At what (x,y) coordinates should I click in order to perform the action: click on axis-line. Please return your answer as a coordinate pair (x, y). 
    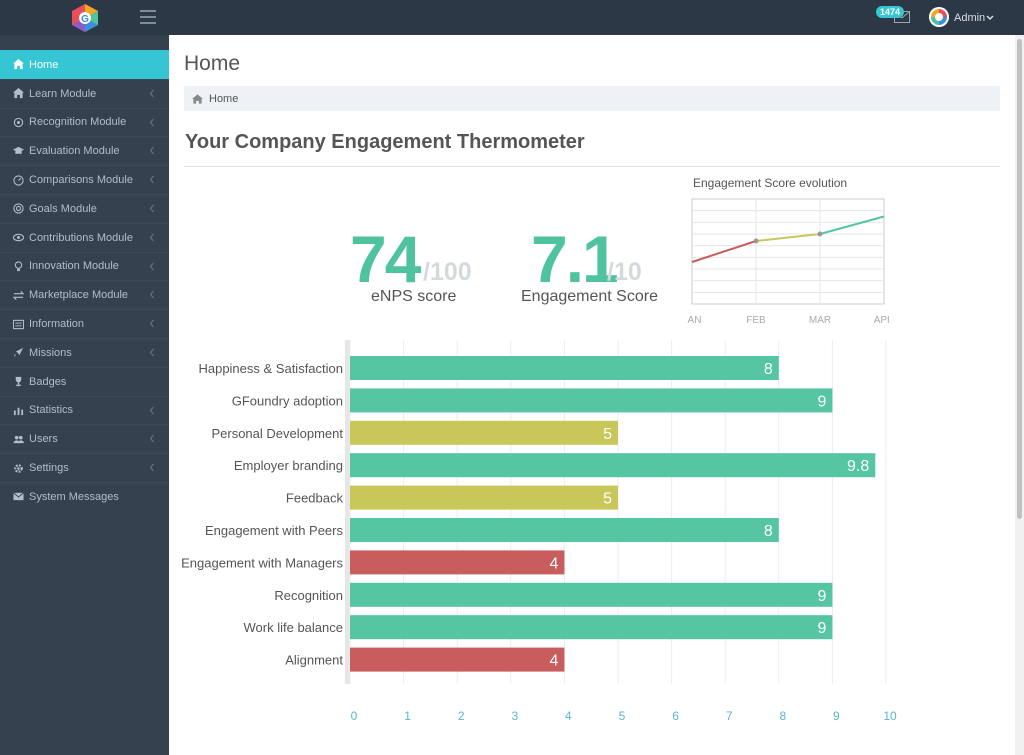
    Looking at the image, I should click on (347, 512).